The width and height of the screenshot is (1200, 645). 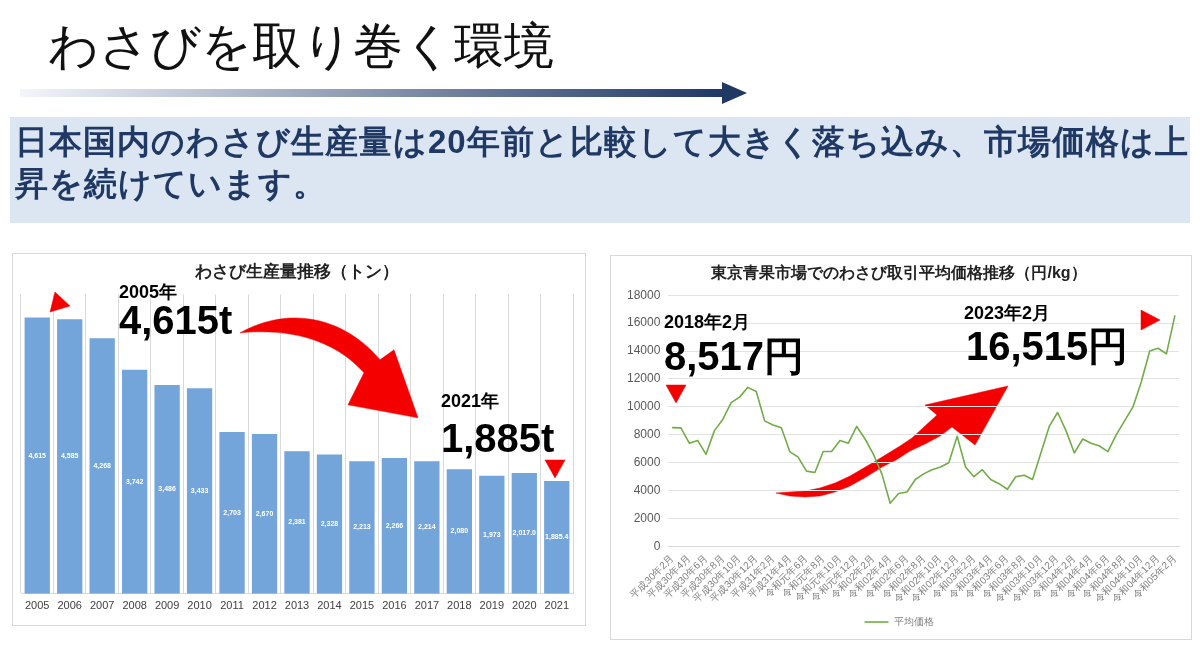 I want to click on x-tick-label: 2011, so click(x=232, y=605).